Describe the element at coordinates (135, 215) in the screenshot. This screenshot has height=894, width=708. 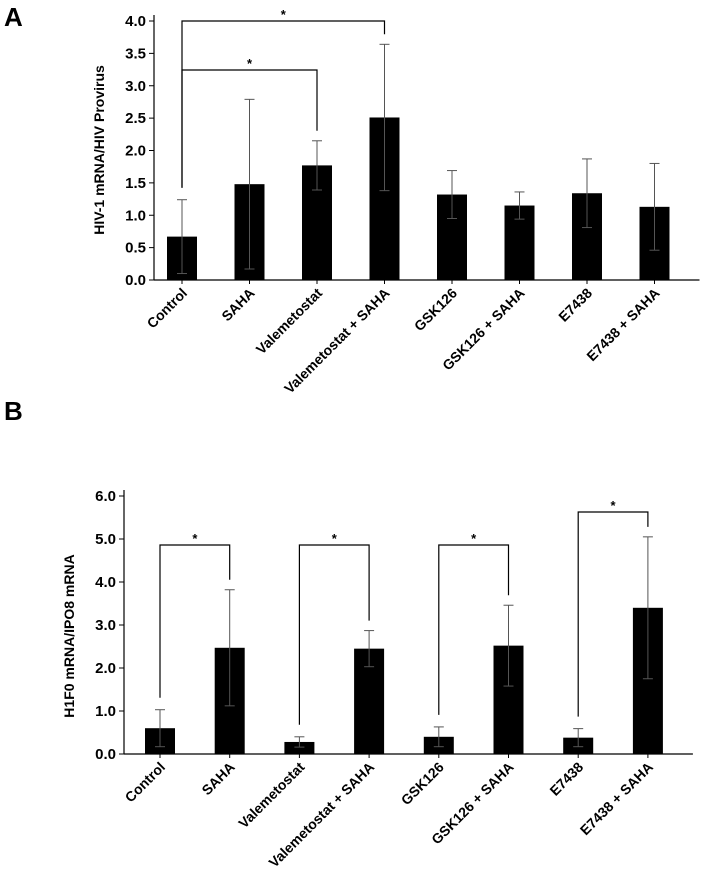
I see `panel-a-y-tick-label: 1.0` at that location.